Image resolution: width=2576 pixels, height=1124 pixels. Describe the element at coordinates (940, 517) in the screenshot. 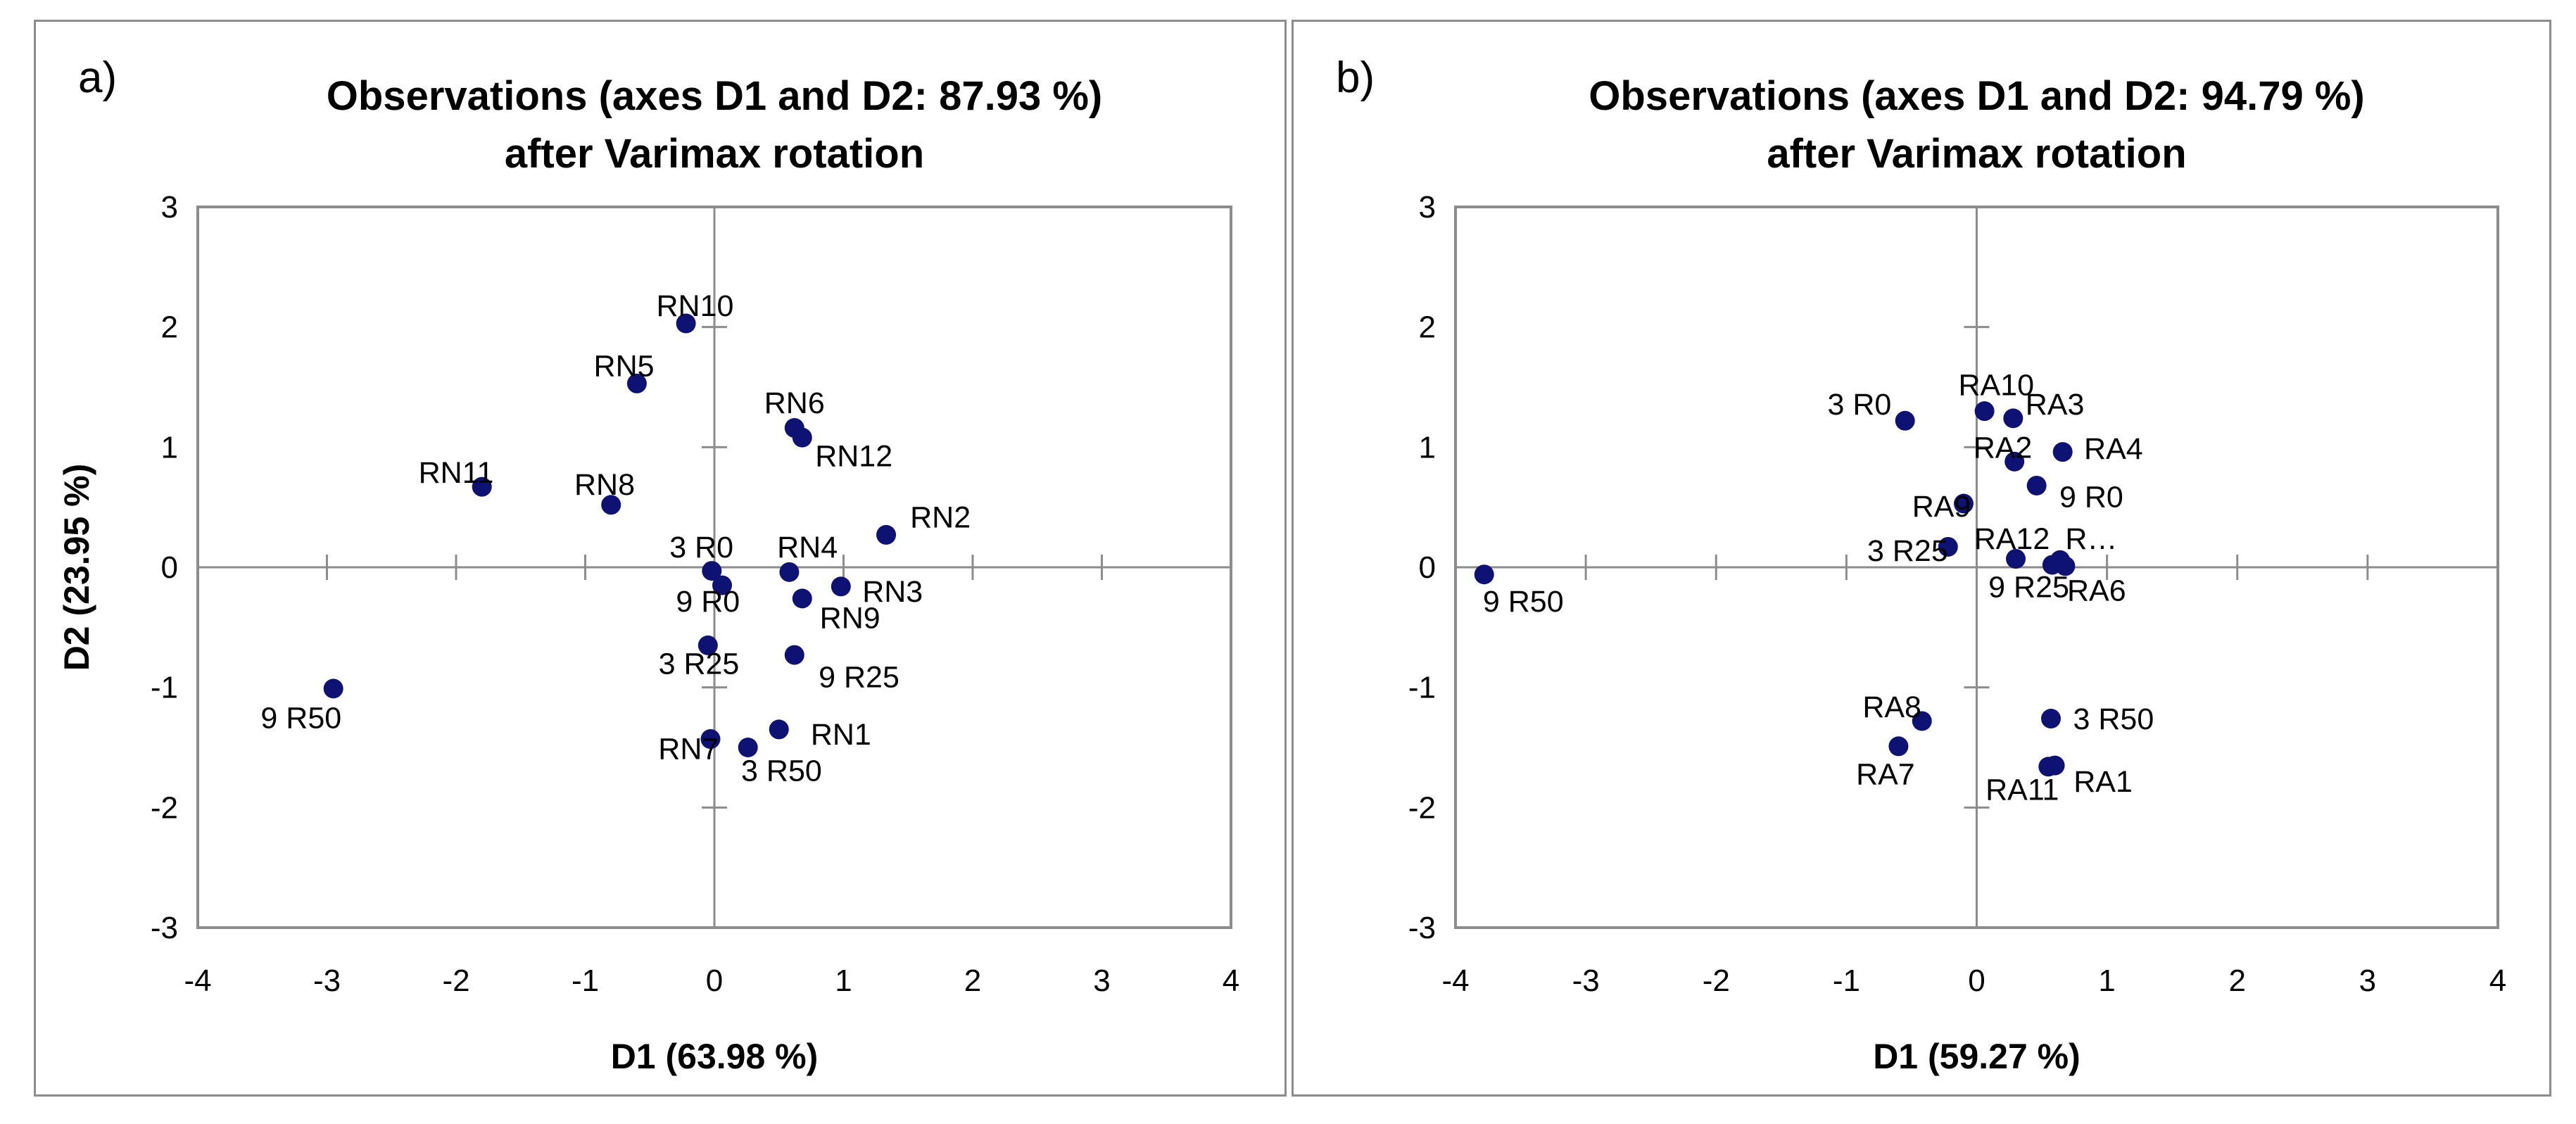

I see `data-point-label: RN2` at that location.